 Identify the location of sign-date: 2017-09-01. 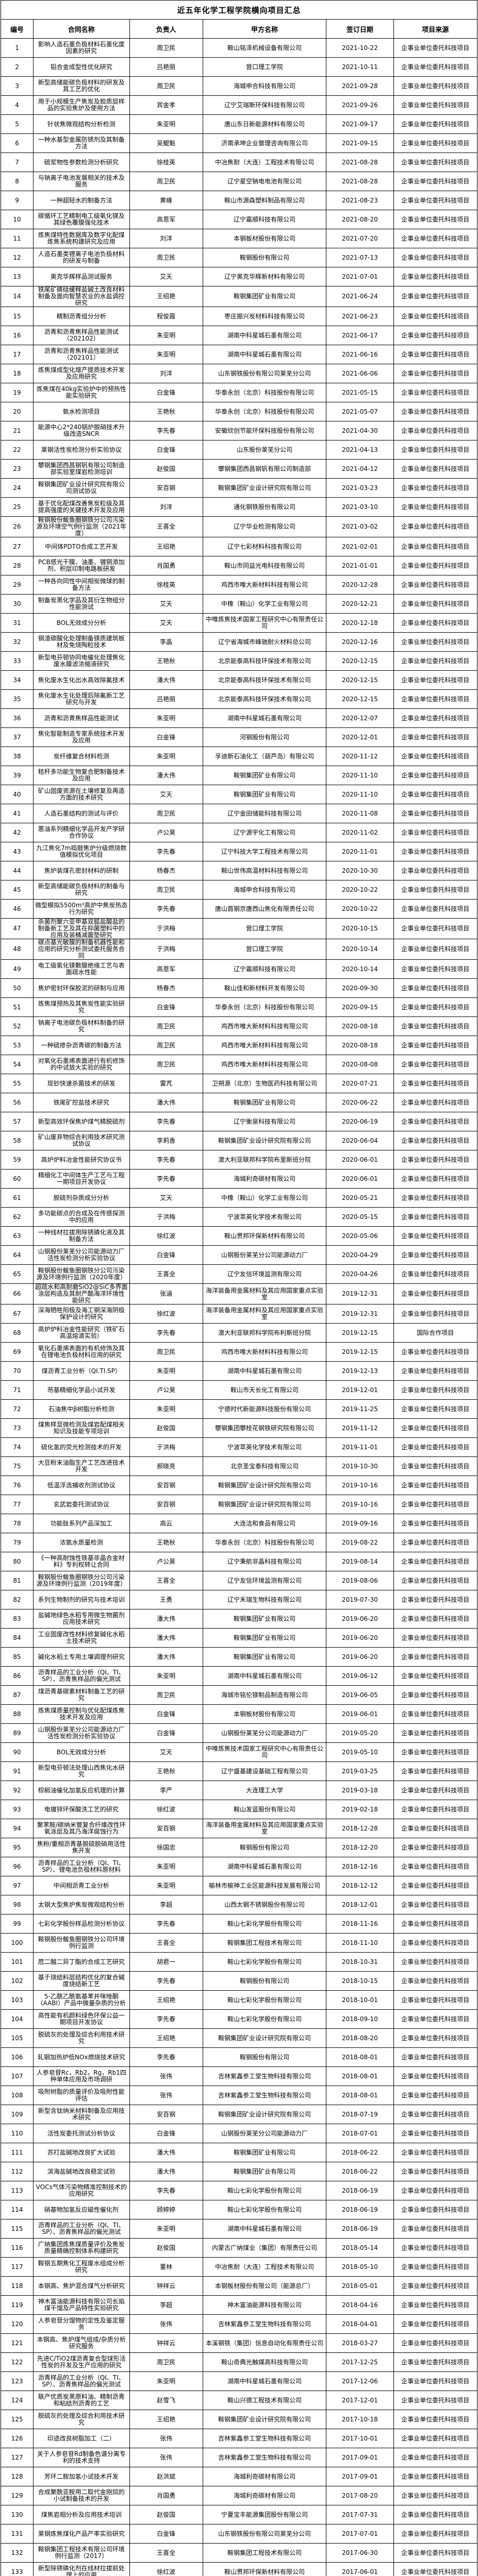
(360, 2476).